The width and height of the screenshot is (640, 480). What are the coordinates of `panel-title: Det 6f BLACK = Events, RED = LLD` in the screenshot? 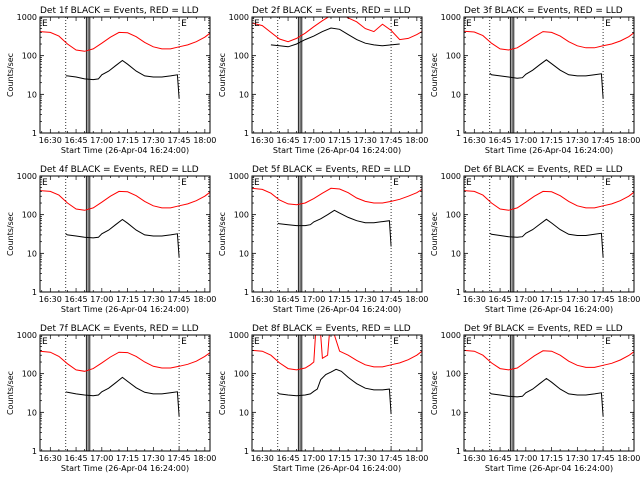 It's located at (543, 170).